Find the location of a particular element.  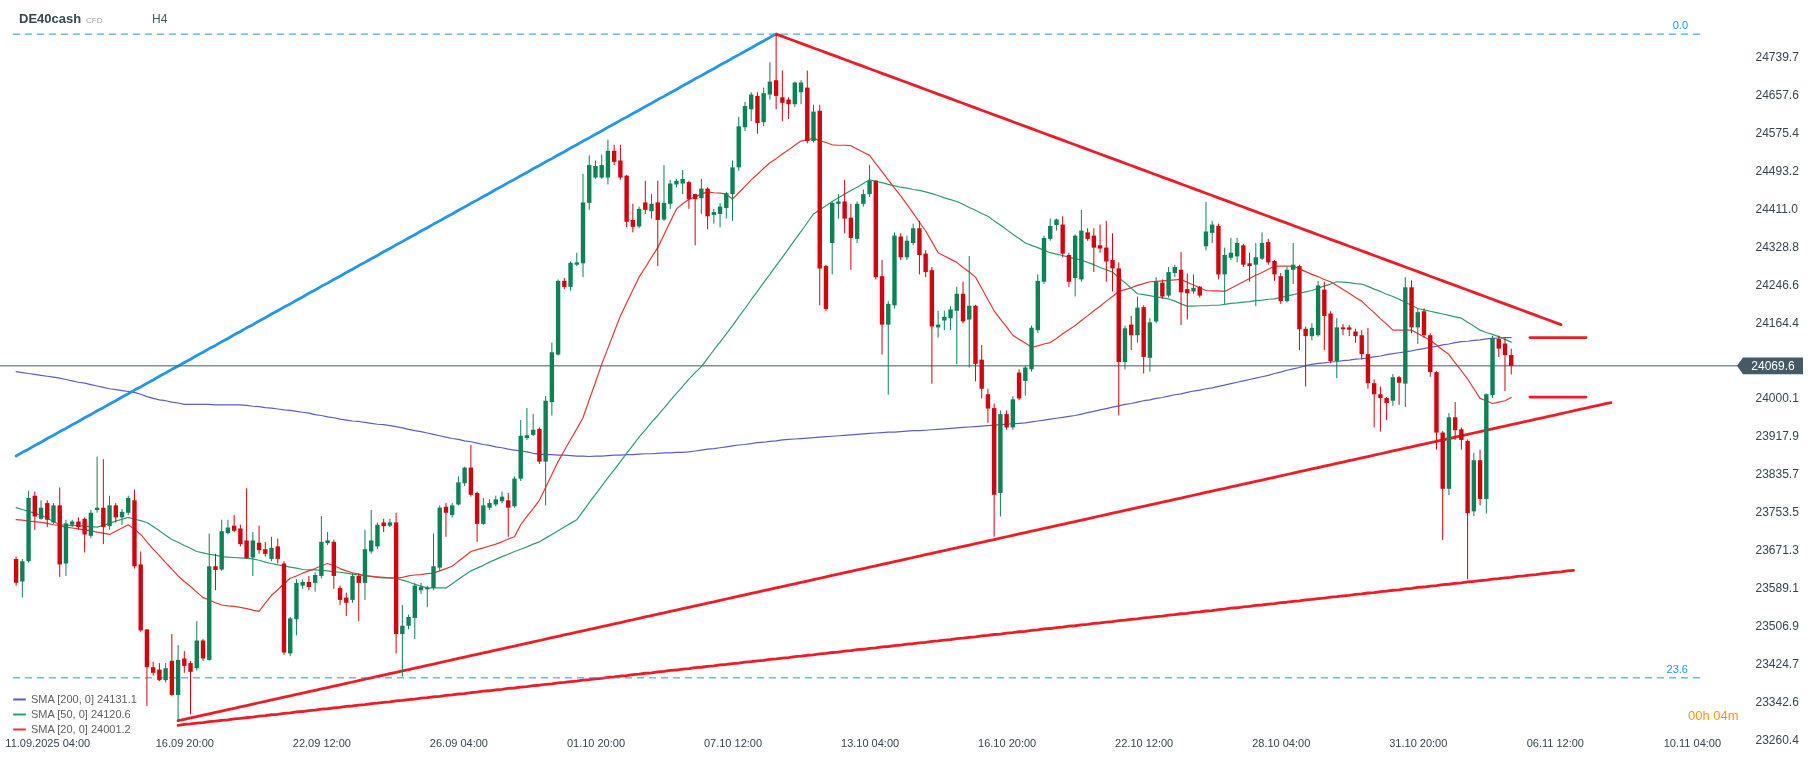

x-tick-label: 11.09.2025 04:00 is located at coordinates (48, 742).